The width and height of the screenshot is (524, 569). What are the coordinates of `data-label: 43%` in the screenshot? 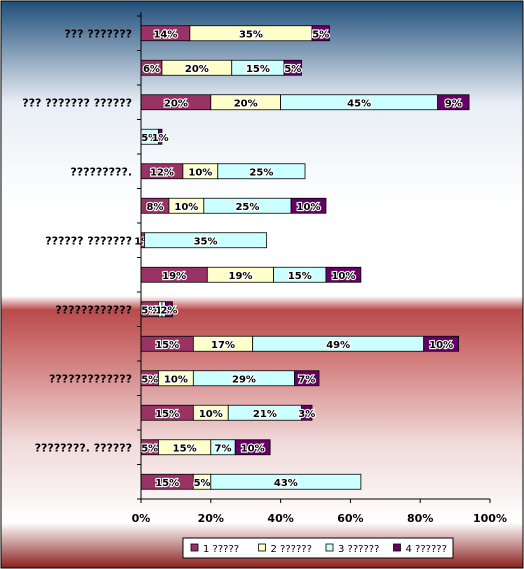 It's located at (286, 483).